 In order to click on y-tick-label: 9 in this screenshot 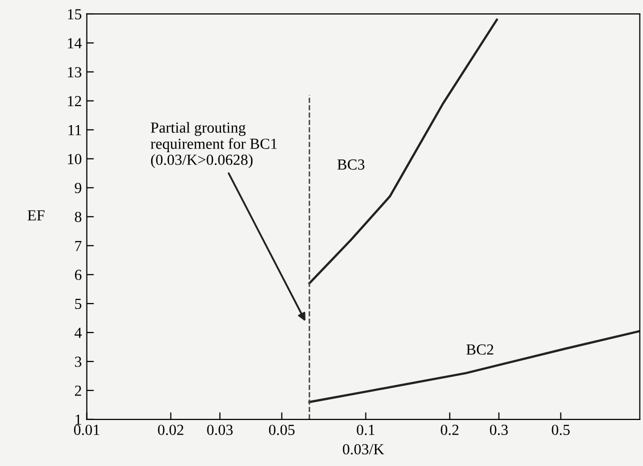, I will do `click(78, 188)`.